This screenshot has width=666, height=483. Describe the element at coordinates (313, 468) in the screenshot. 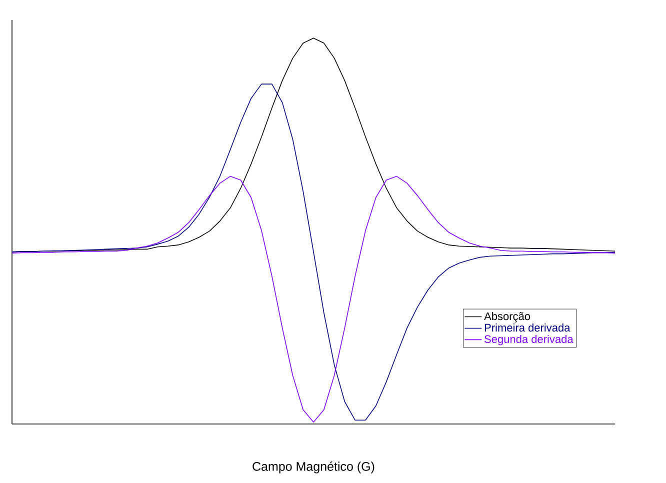

I see `x-axis-title: Campo Magnético (G)` at that location.